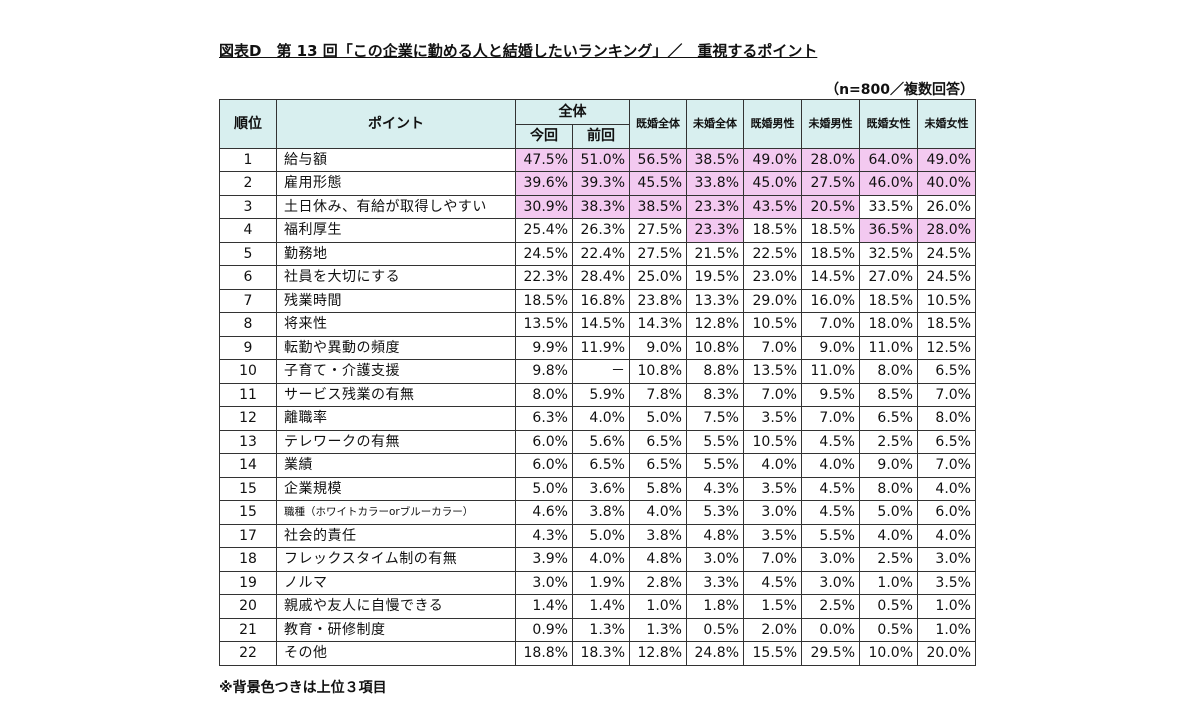  What do you see at coordinates (601, 371) in the screenshot?
I see `value-cell: －` at bounding box center [601, 371].